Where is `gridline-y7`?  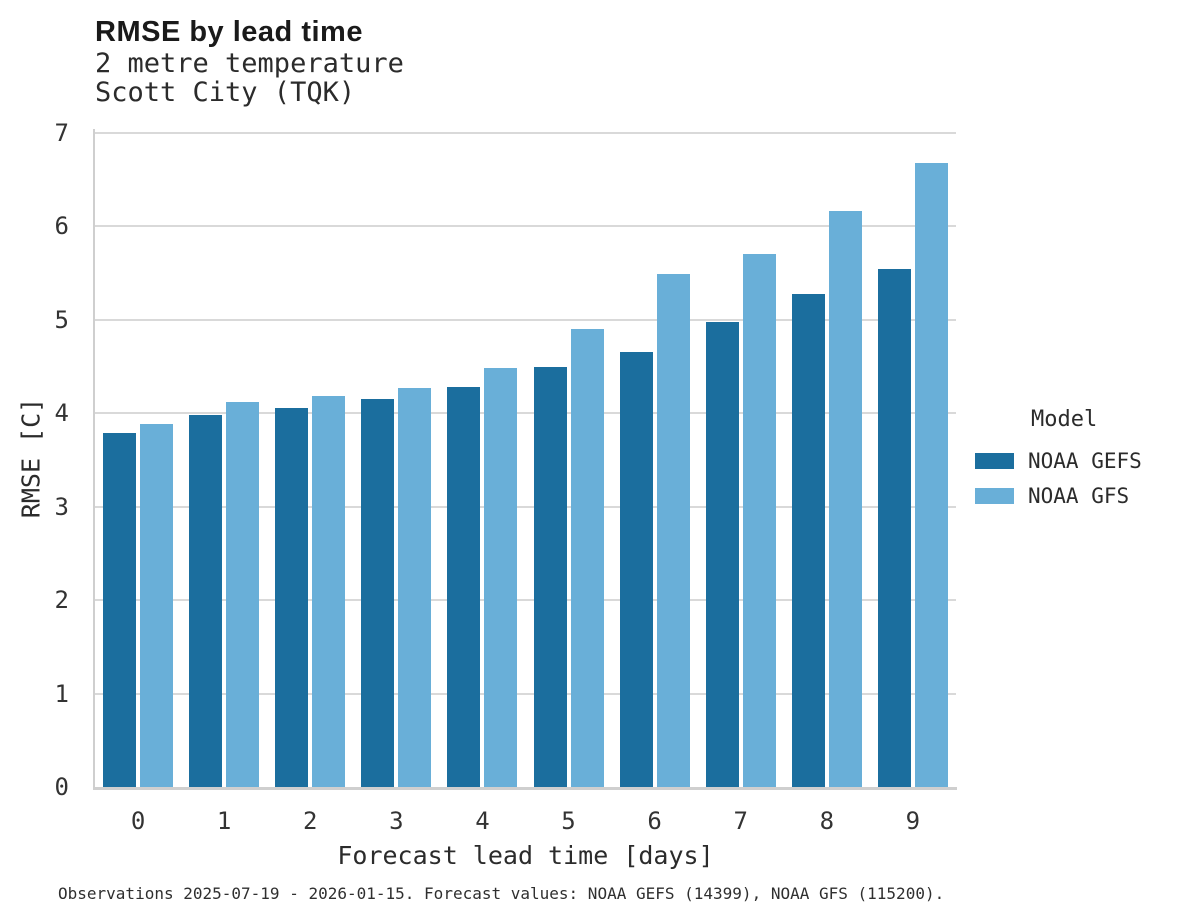
gridline-y7 is located at coordinates (525, 133).